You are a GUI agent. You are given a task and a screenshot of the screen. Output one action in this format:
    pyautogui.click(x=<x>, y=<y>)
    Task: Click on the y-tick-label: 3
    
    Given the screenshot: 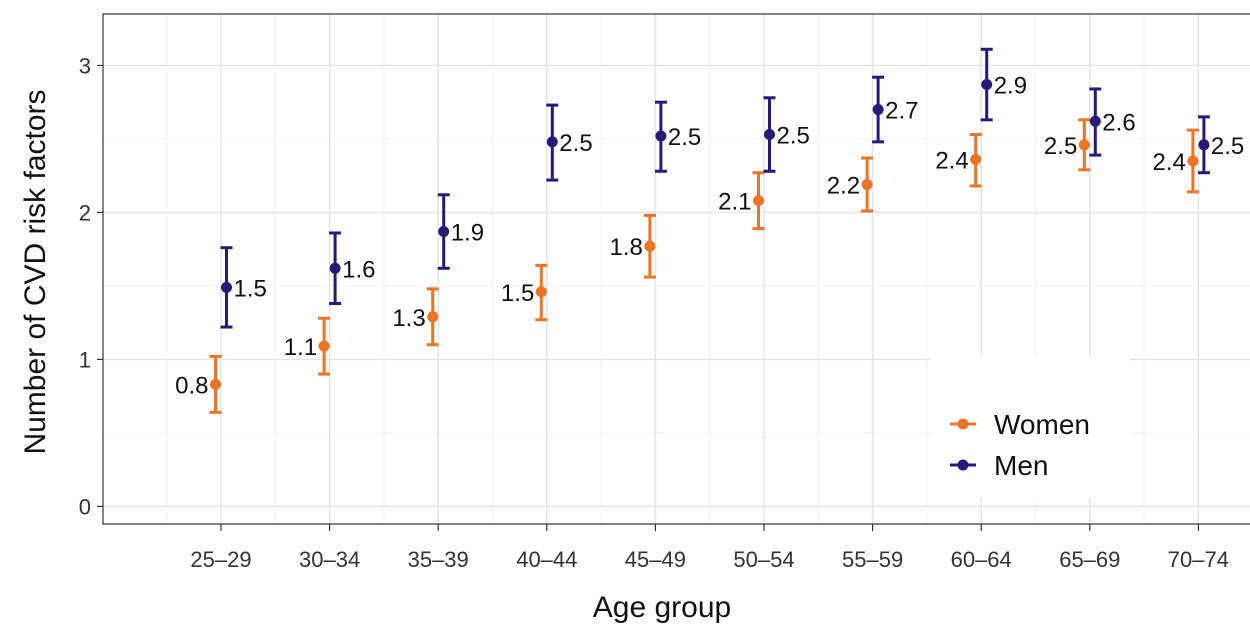 What is the action you would take?
    pyautogui.click(x=85, y=65)
    